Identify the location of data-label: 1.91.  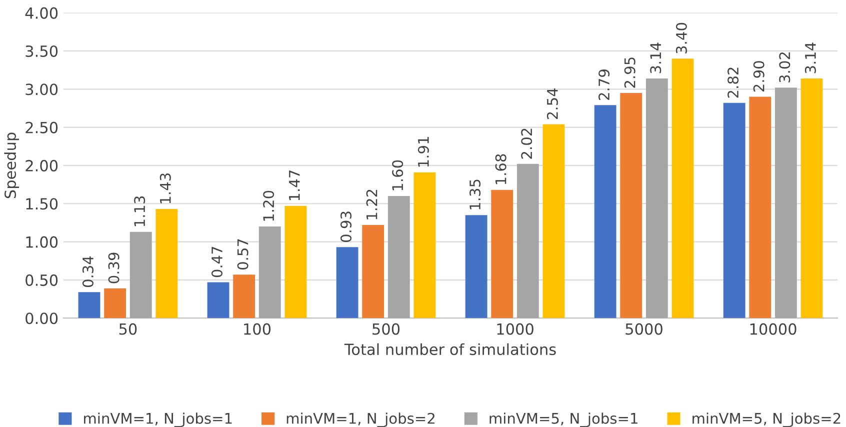
(423, 152).